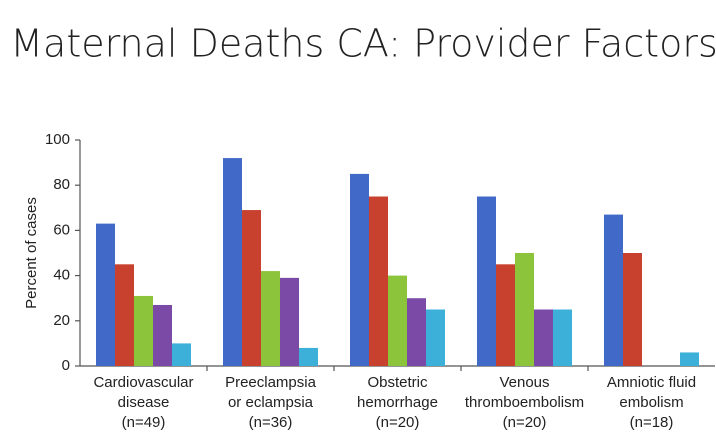 The width and height of the screenshot is (716, 440). What do you see at coordinates (271, 422) in the screenshot?
I see `x-tick-label: (n=36)` at bounding box center [271, 422].